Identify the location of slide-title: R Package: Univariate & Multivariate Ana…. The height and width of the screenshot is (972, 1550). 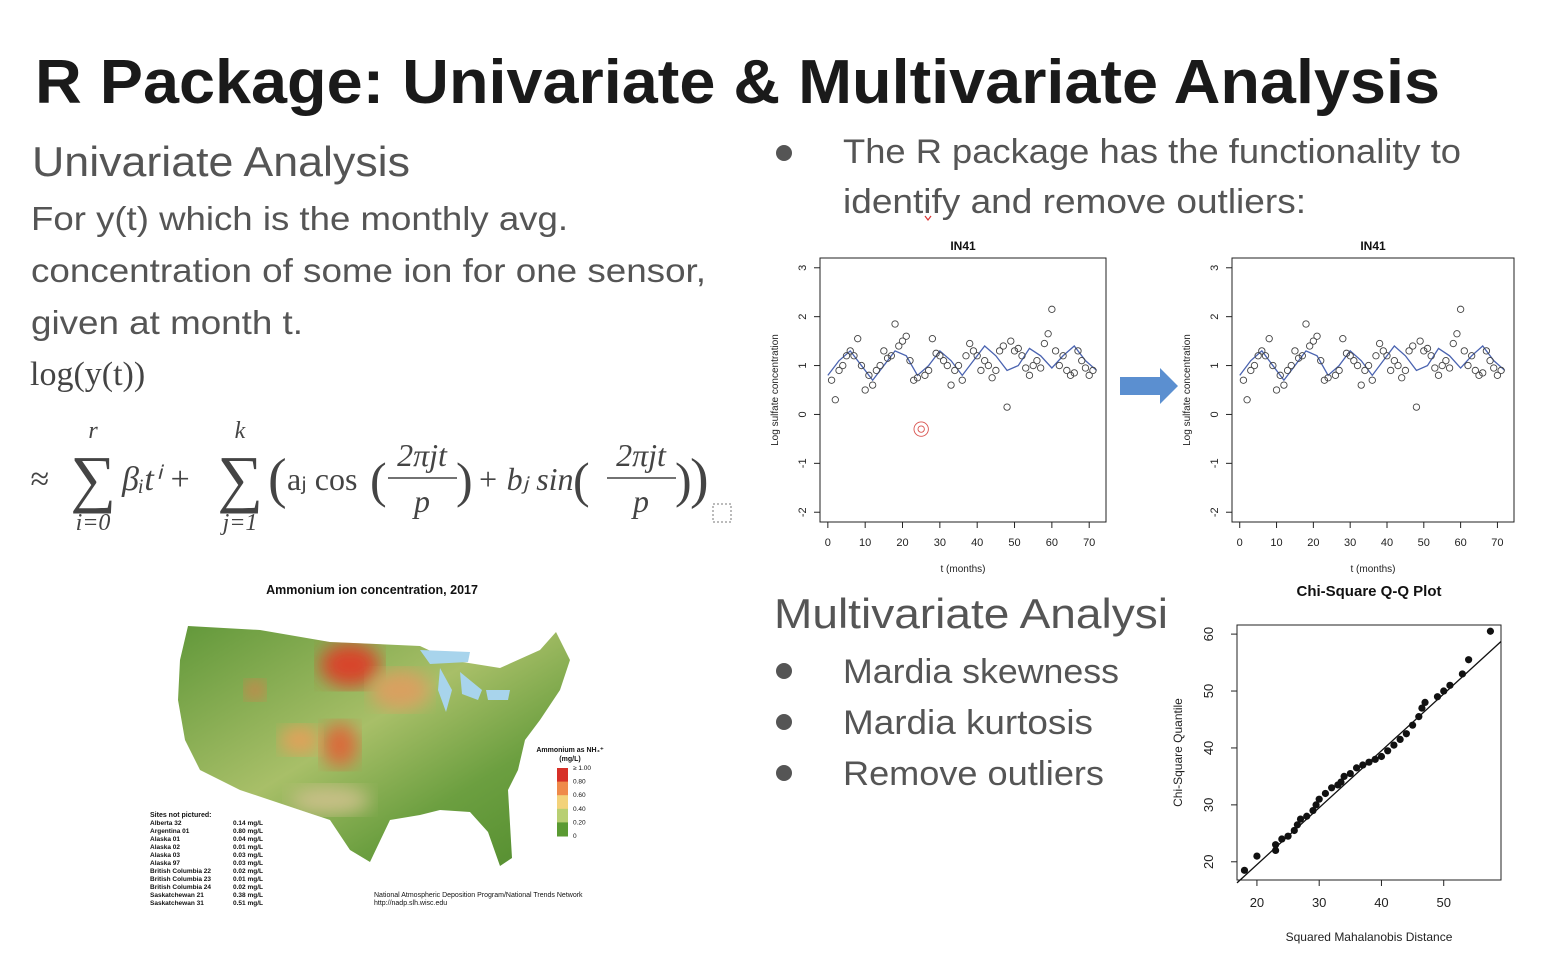
(737, 82).